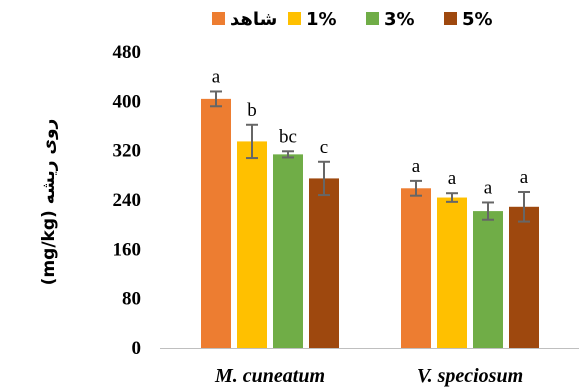 Image resolution: width=579 pixels, height=387 pixels. Describe the element at coordinates (127, 52) in the screenshot. I see `y-tick-label: 480` at that location.